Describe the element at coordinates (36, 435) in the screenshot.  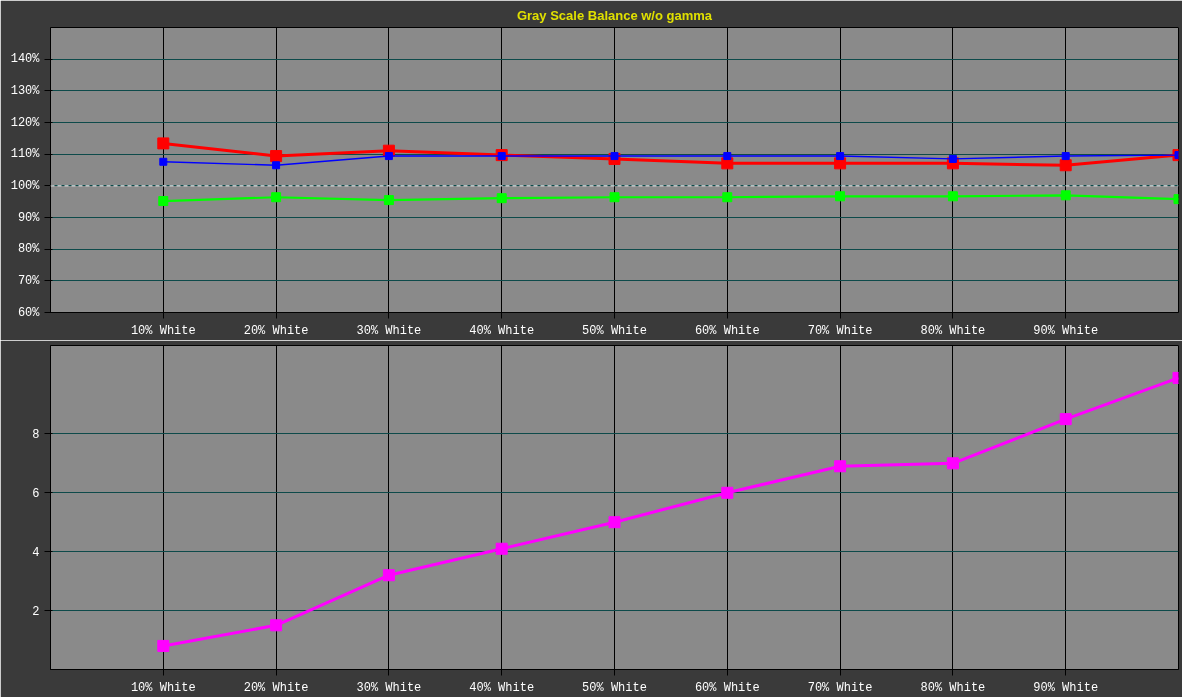
I see `y-tick-label: 8` at that location.